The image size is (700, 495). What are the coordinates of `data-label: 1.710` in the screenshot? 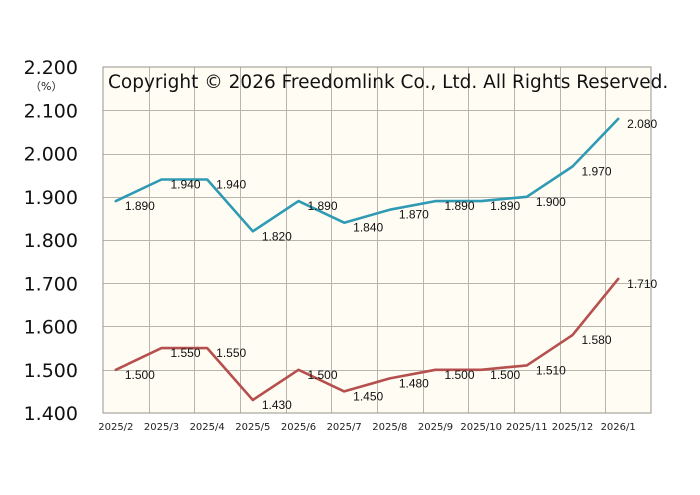 It's located at (642, 284).